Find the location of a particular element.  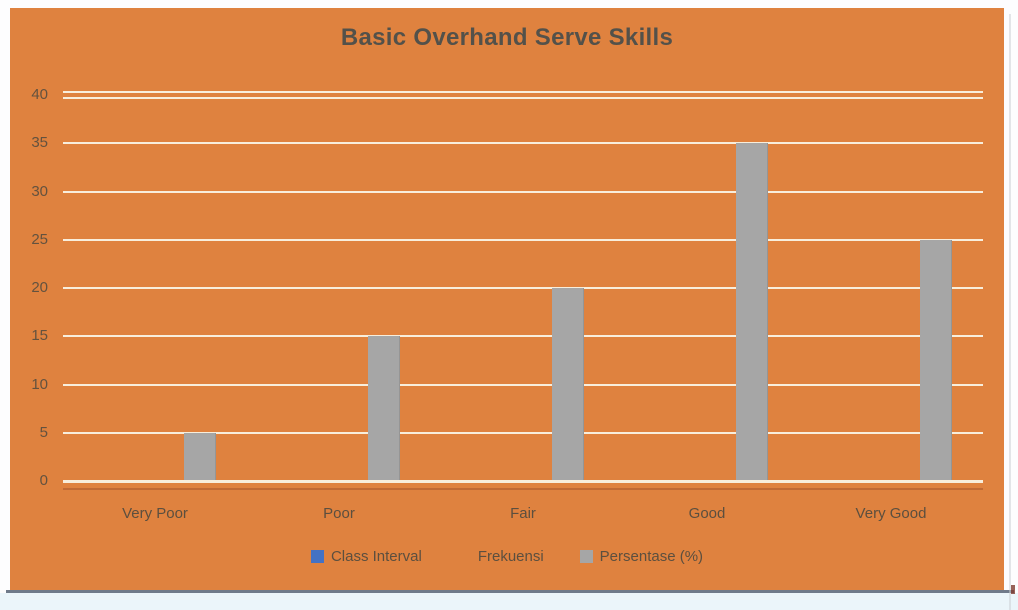

category-label: Very Poor is located at coordinates (155, 513).